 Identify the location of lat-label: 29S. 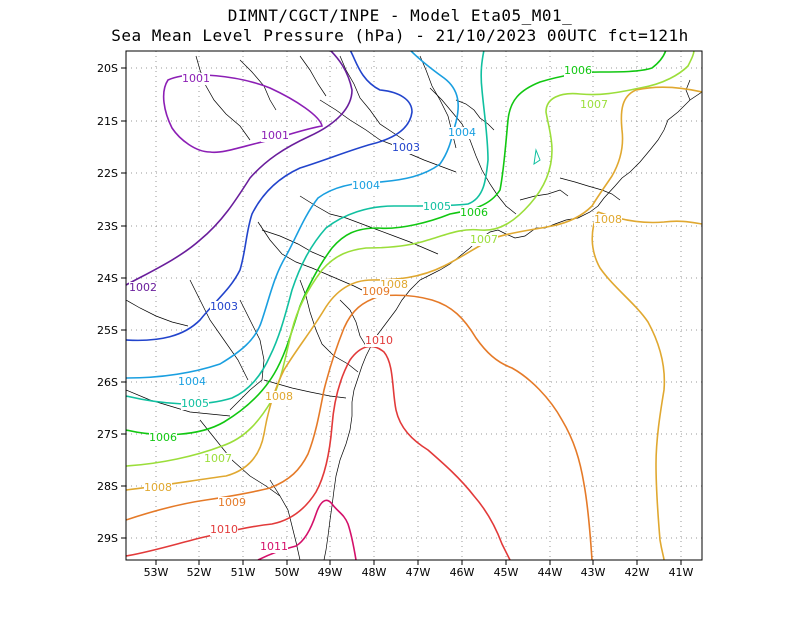
(107, 538).